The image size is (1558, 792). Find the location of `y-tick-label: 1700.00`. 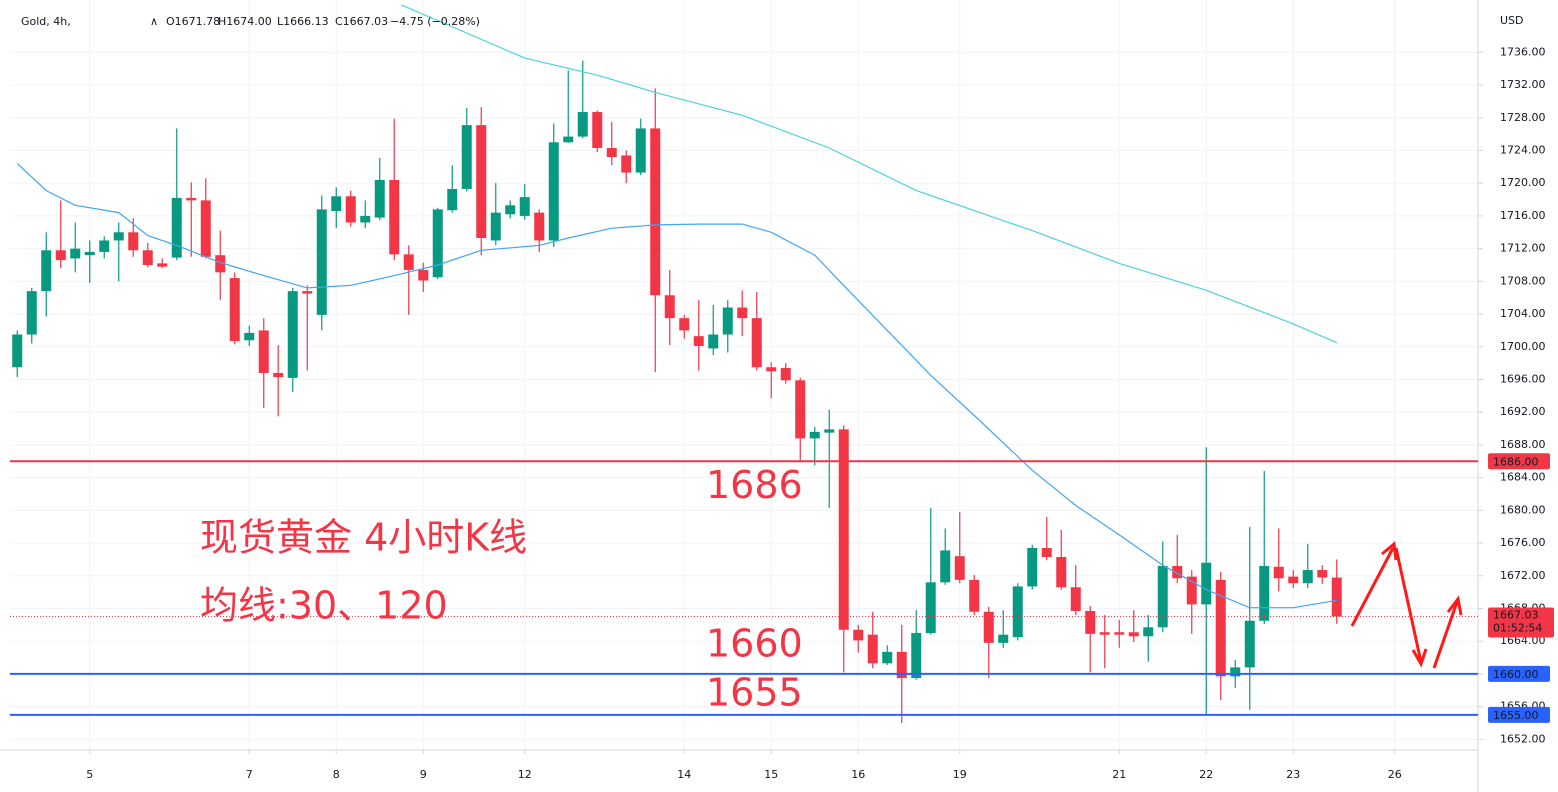

y-tick-label: 1700.00 is located at coordinates (1523, 346).